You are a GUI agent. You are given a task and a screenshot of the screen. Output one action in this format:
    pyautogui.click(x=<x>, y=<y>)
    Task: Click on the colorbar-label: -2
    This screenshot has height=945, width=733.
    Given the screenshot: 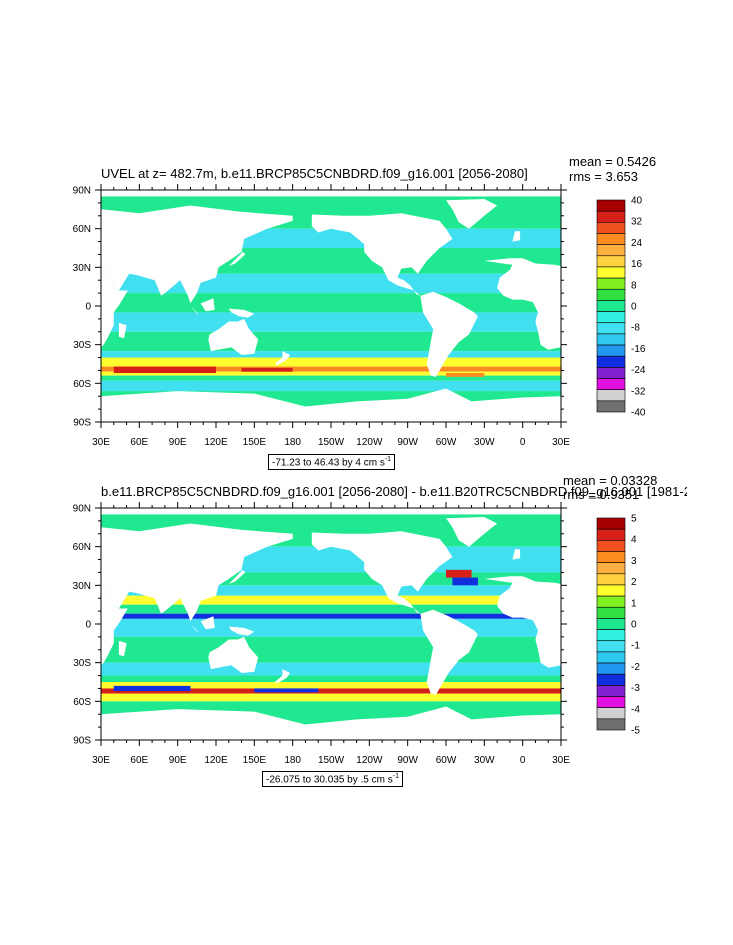 What is the action you would take?
    pyautogui.click(x=635, y=667)
    